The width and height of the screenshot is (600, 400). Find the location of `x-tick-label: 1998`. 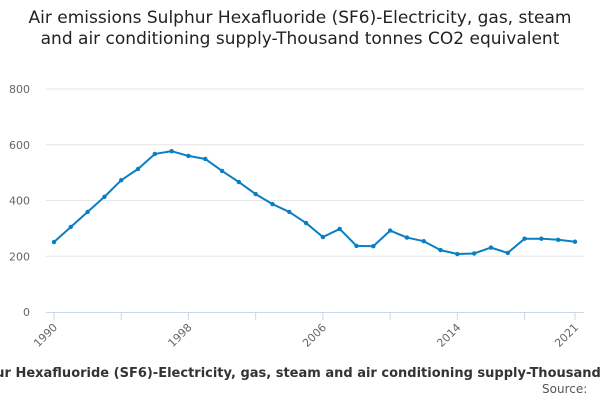

x-tick-label: 1998 is located at coordinates (180, 335).